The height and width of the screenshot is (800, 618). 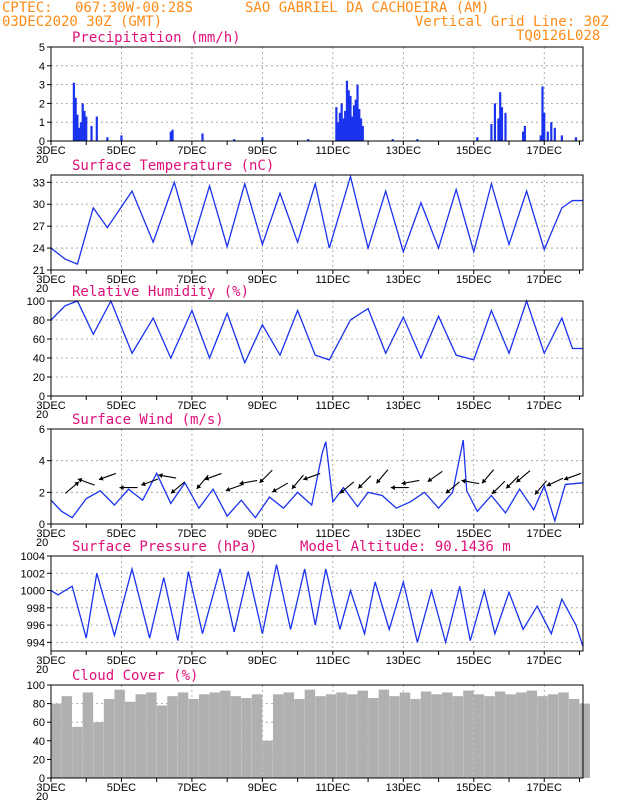 I want to click on x-tick-label: 13DEC, so click(x=404, y=151).